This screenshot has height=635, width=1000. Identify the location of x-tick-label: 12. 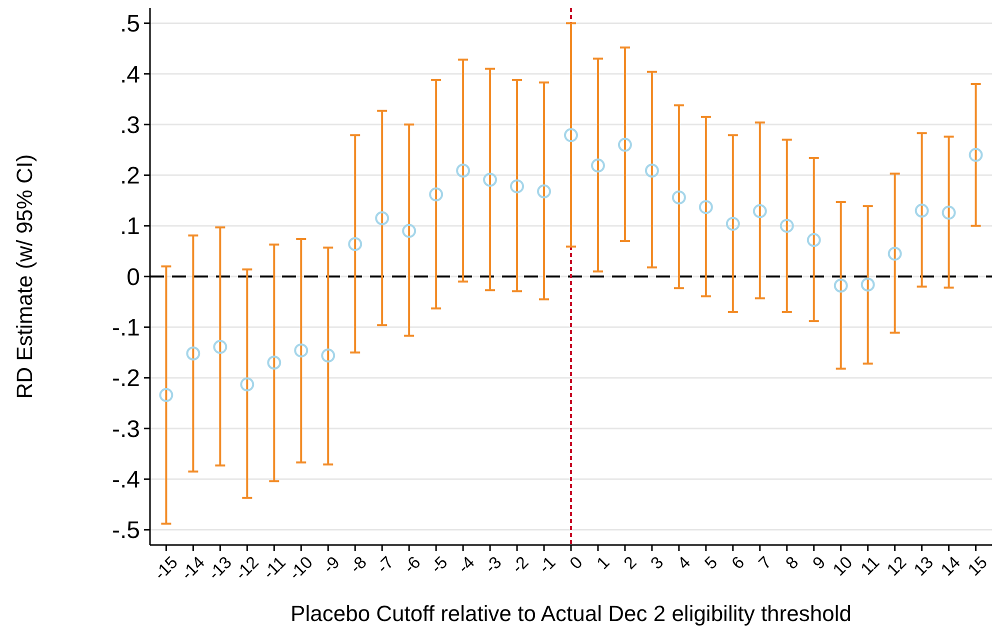
(896, 566).